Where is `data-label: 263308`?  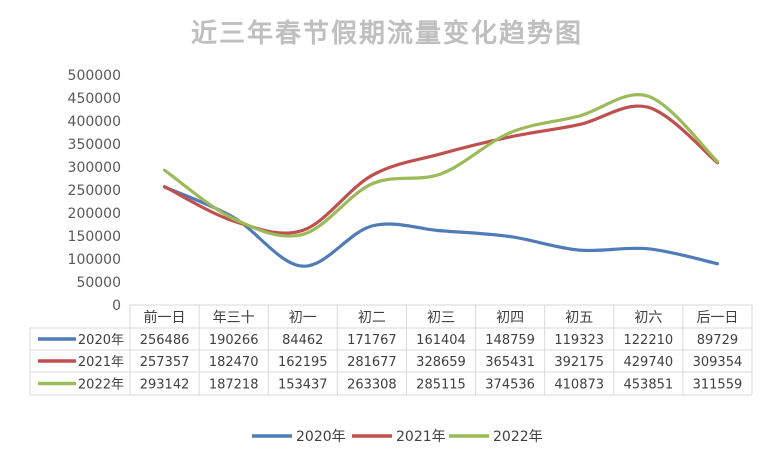 data-label: 263308 is located at coordinates (372, 385).